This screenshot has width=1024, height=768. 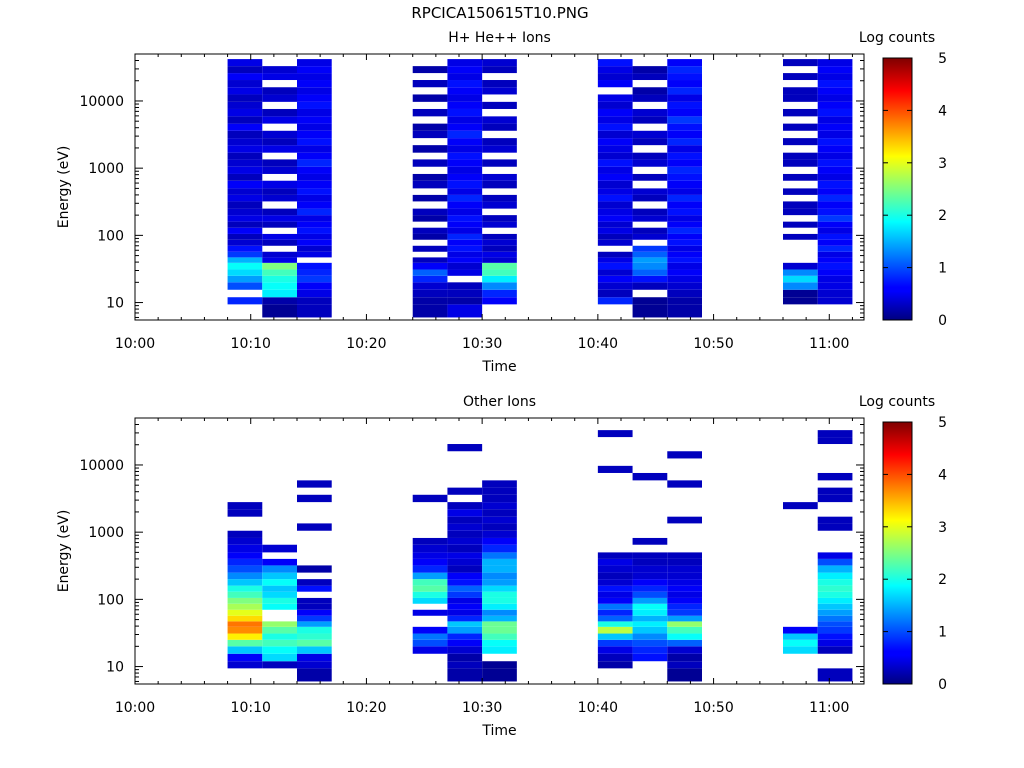 I want to click on colorbar-tick-label: 3, so click(x=942, y=528).